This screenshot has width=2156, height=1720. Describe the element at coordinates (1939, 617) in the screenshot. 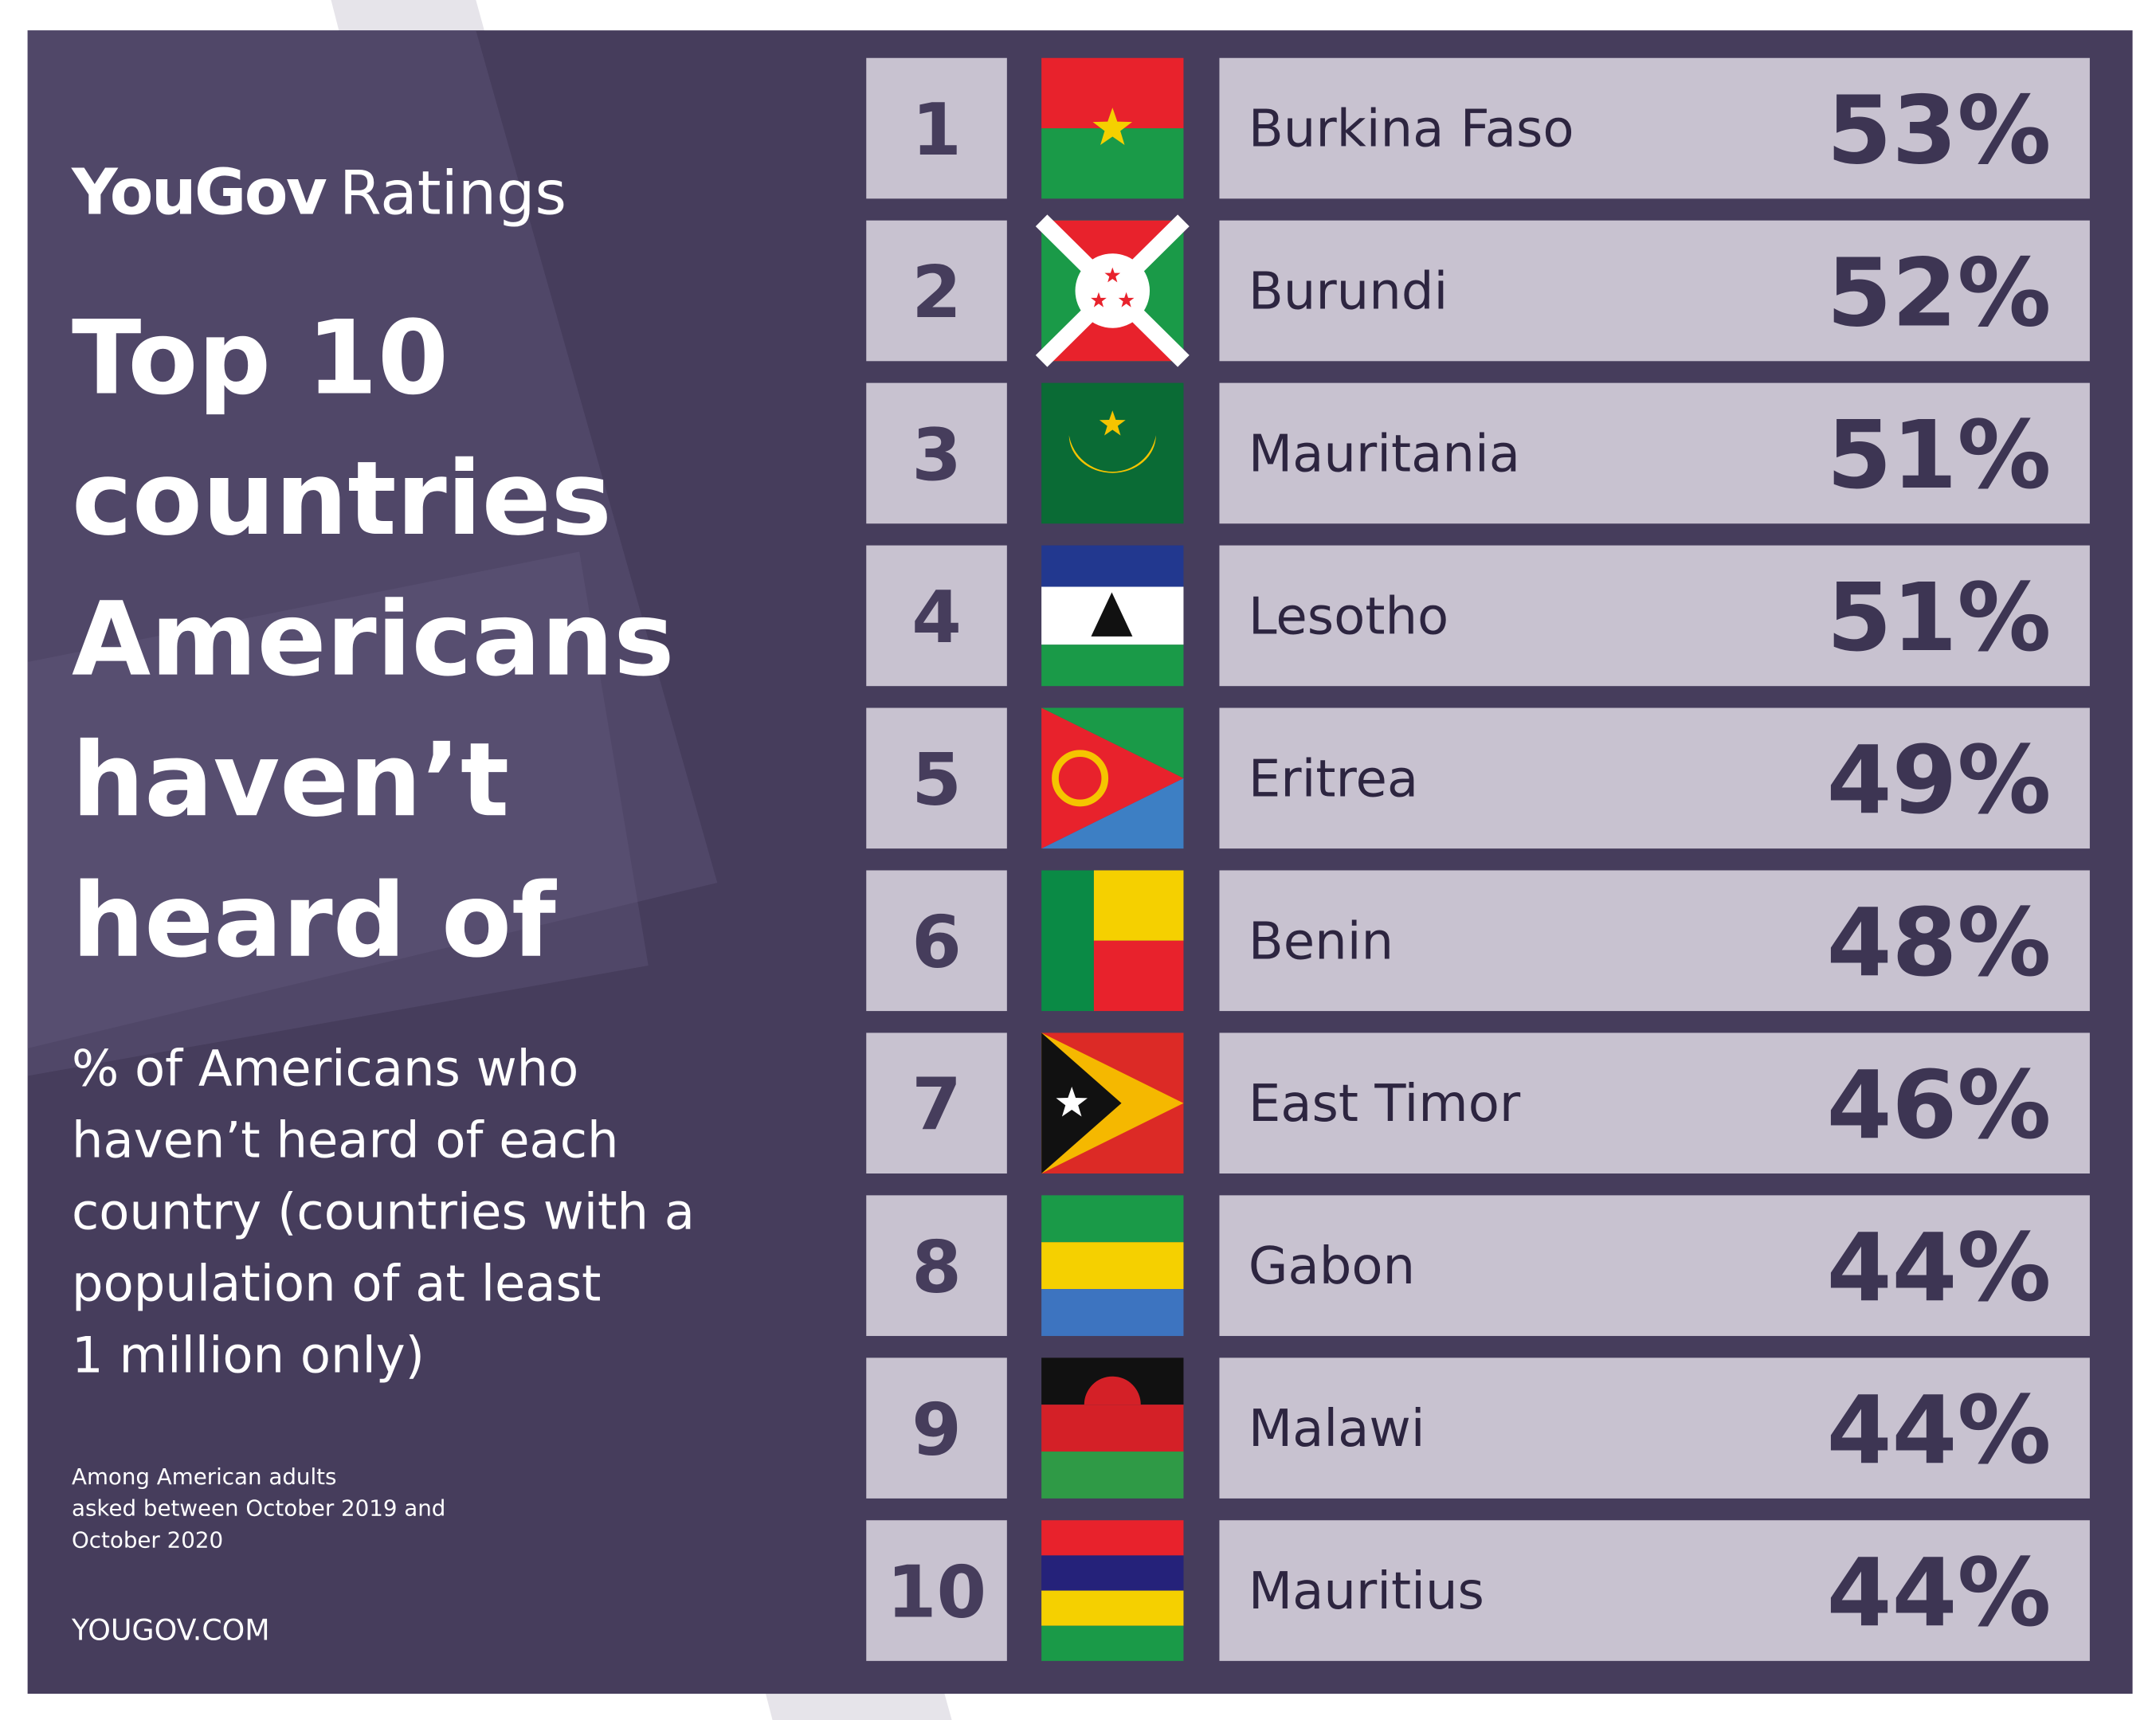

I see `percent: 51%` at that location.